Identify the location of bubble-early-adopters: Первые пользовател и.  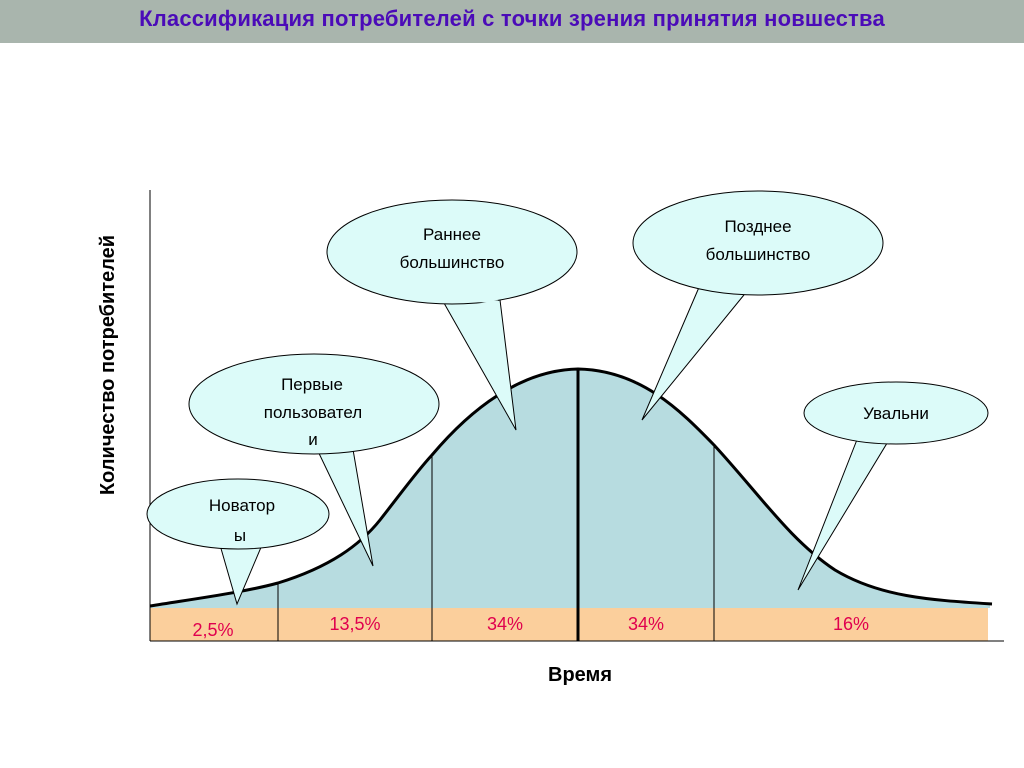
(314, 460).